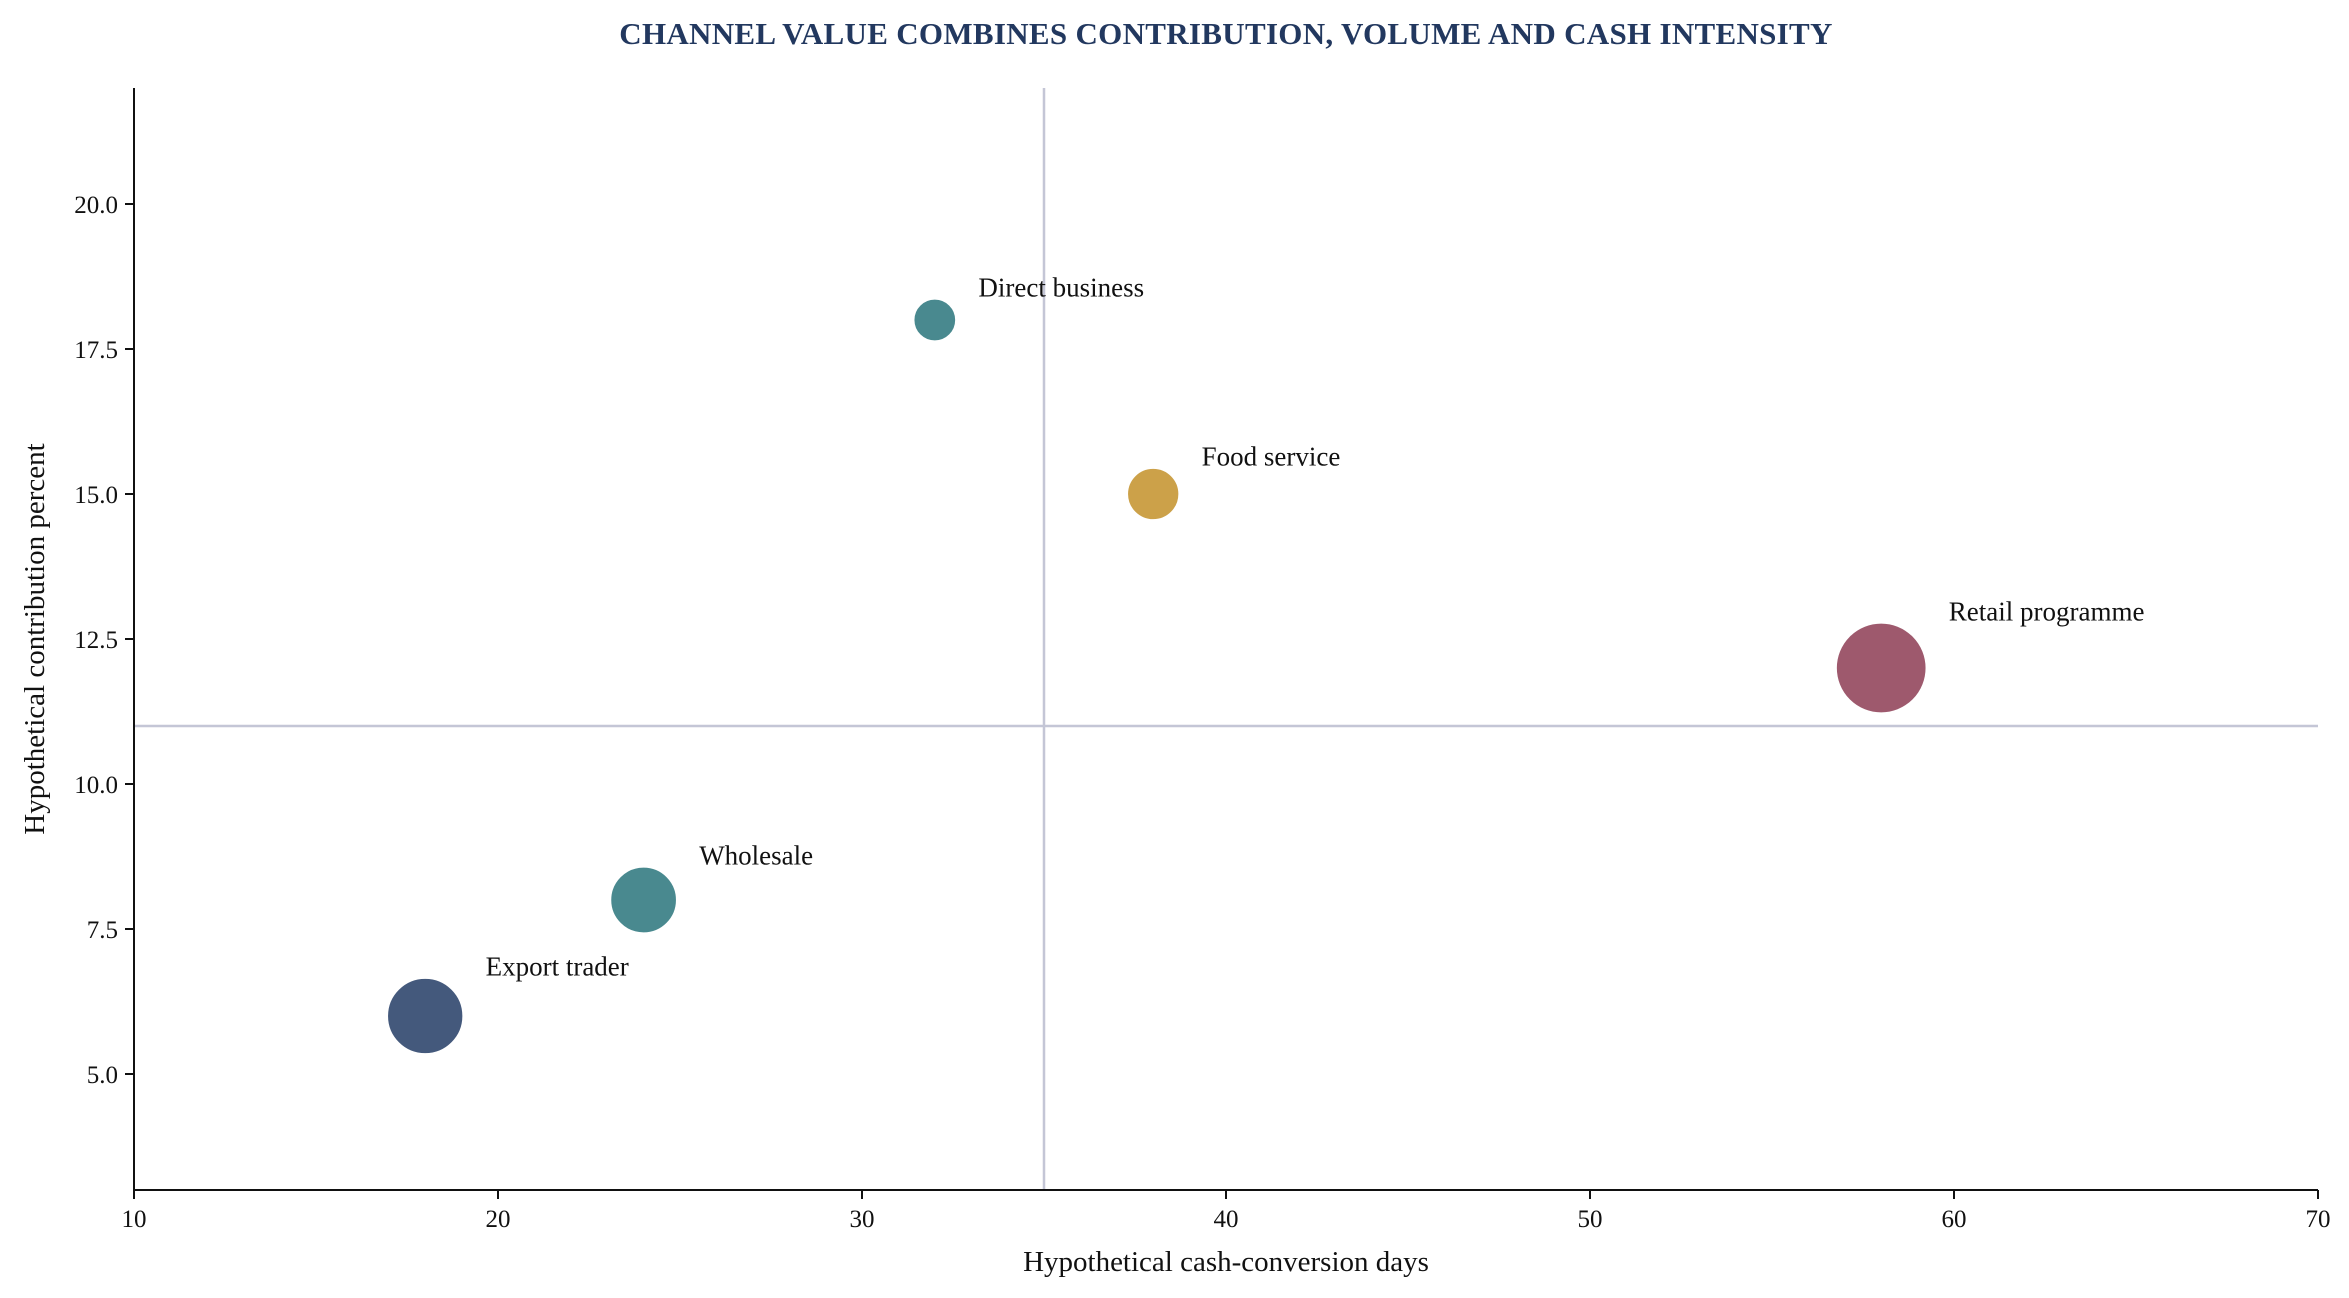 The height and width of the screenshot is (1298, 2349). I want to click on y-axis-label: Hypothetical contribution percent, so click(35, 638).